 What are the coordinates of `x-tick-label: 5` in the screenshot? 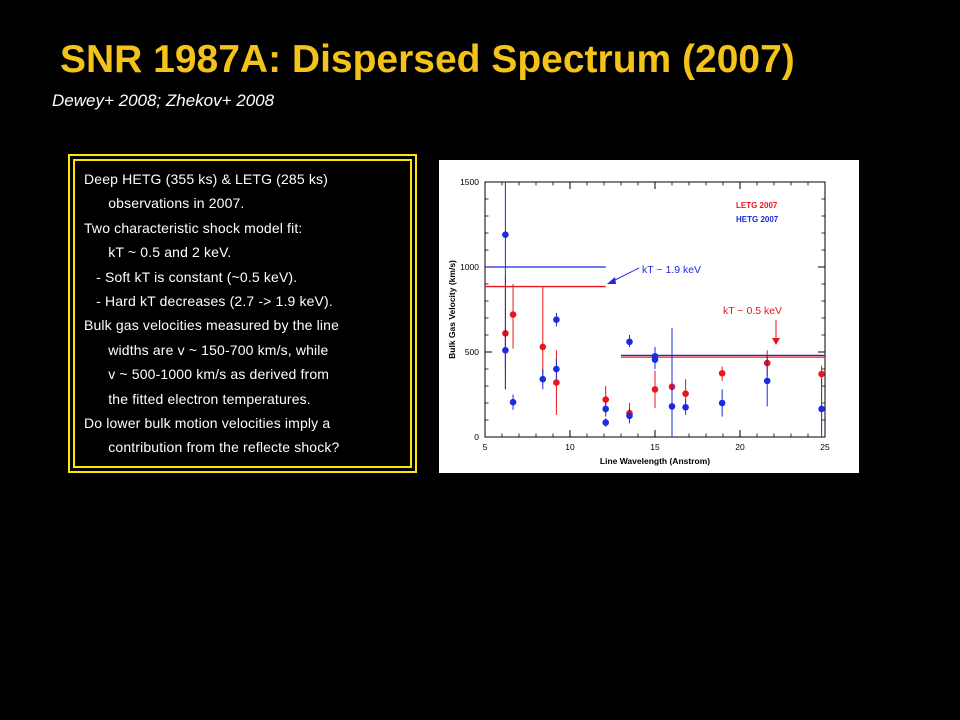 It's located at (485, 447).